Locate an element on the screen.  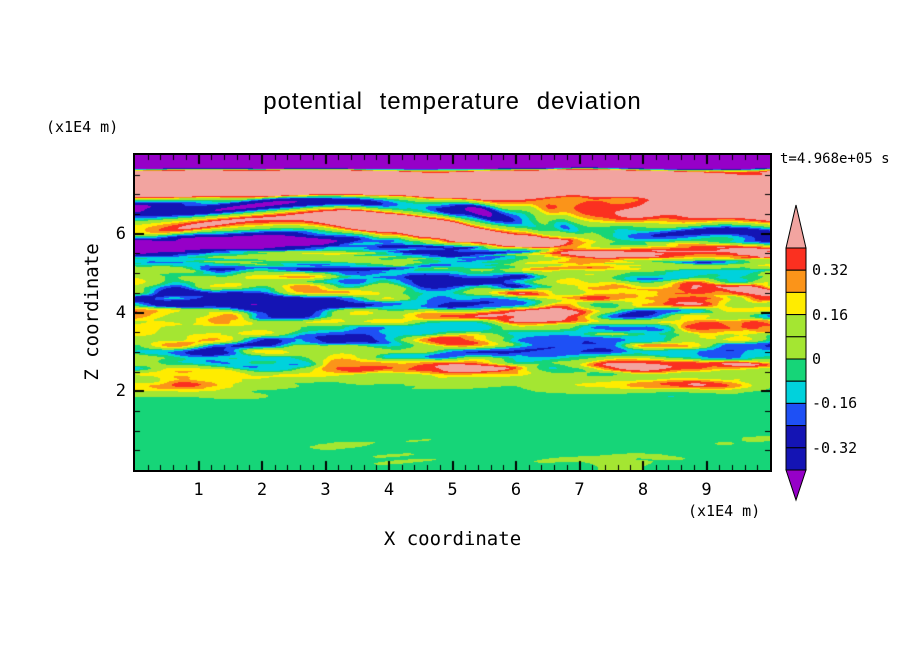
y-tick-label: 2 is located at coordinates (120, 391).